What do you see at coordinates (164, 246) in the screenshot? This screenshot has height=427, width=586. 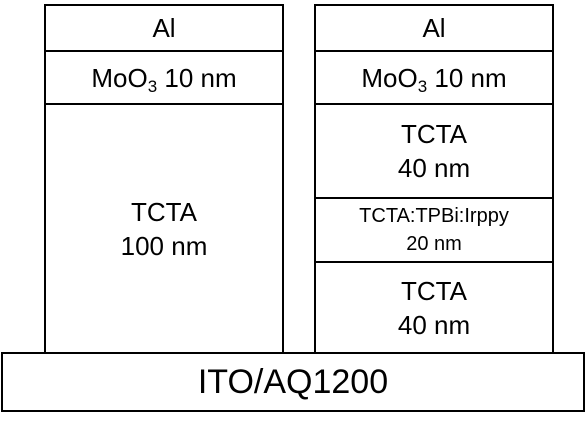 I see `left-tcta-thickness: 100 nm` at bounding box center [164, 246].